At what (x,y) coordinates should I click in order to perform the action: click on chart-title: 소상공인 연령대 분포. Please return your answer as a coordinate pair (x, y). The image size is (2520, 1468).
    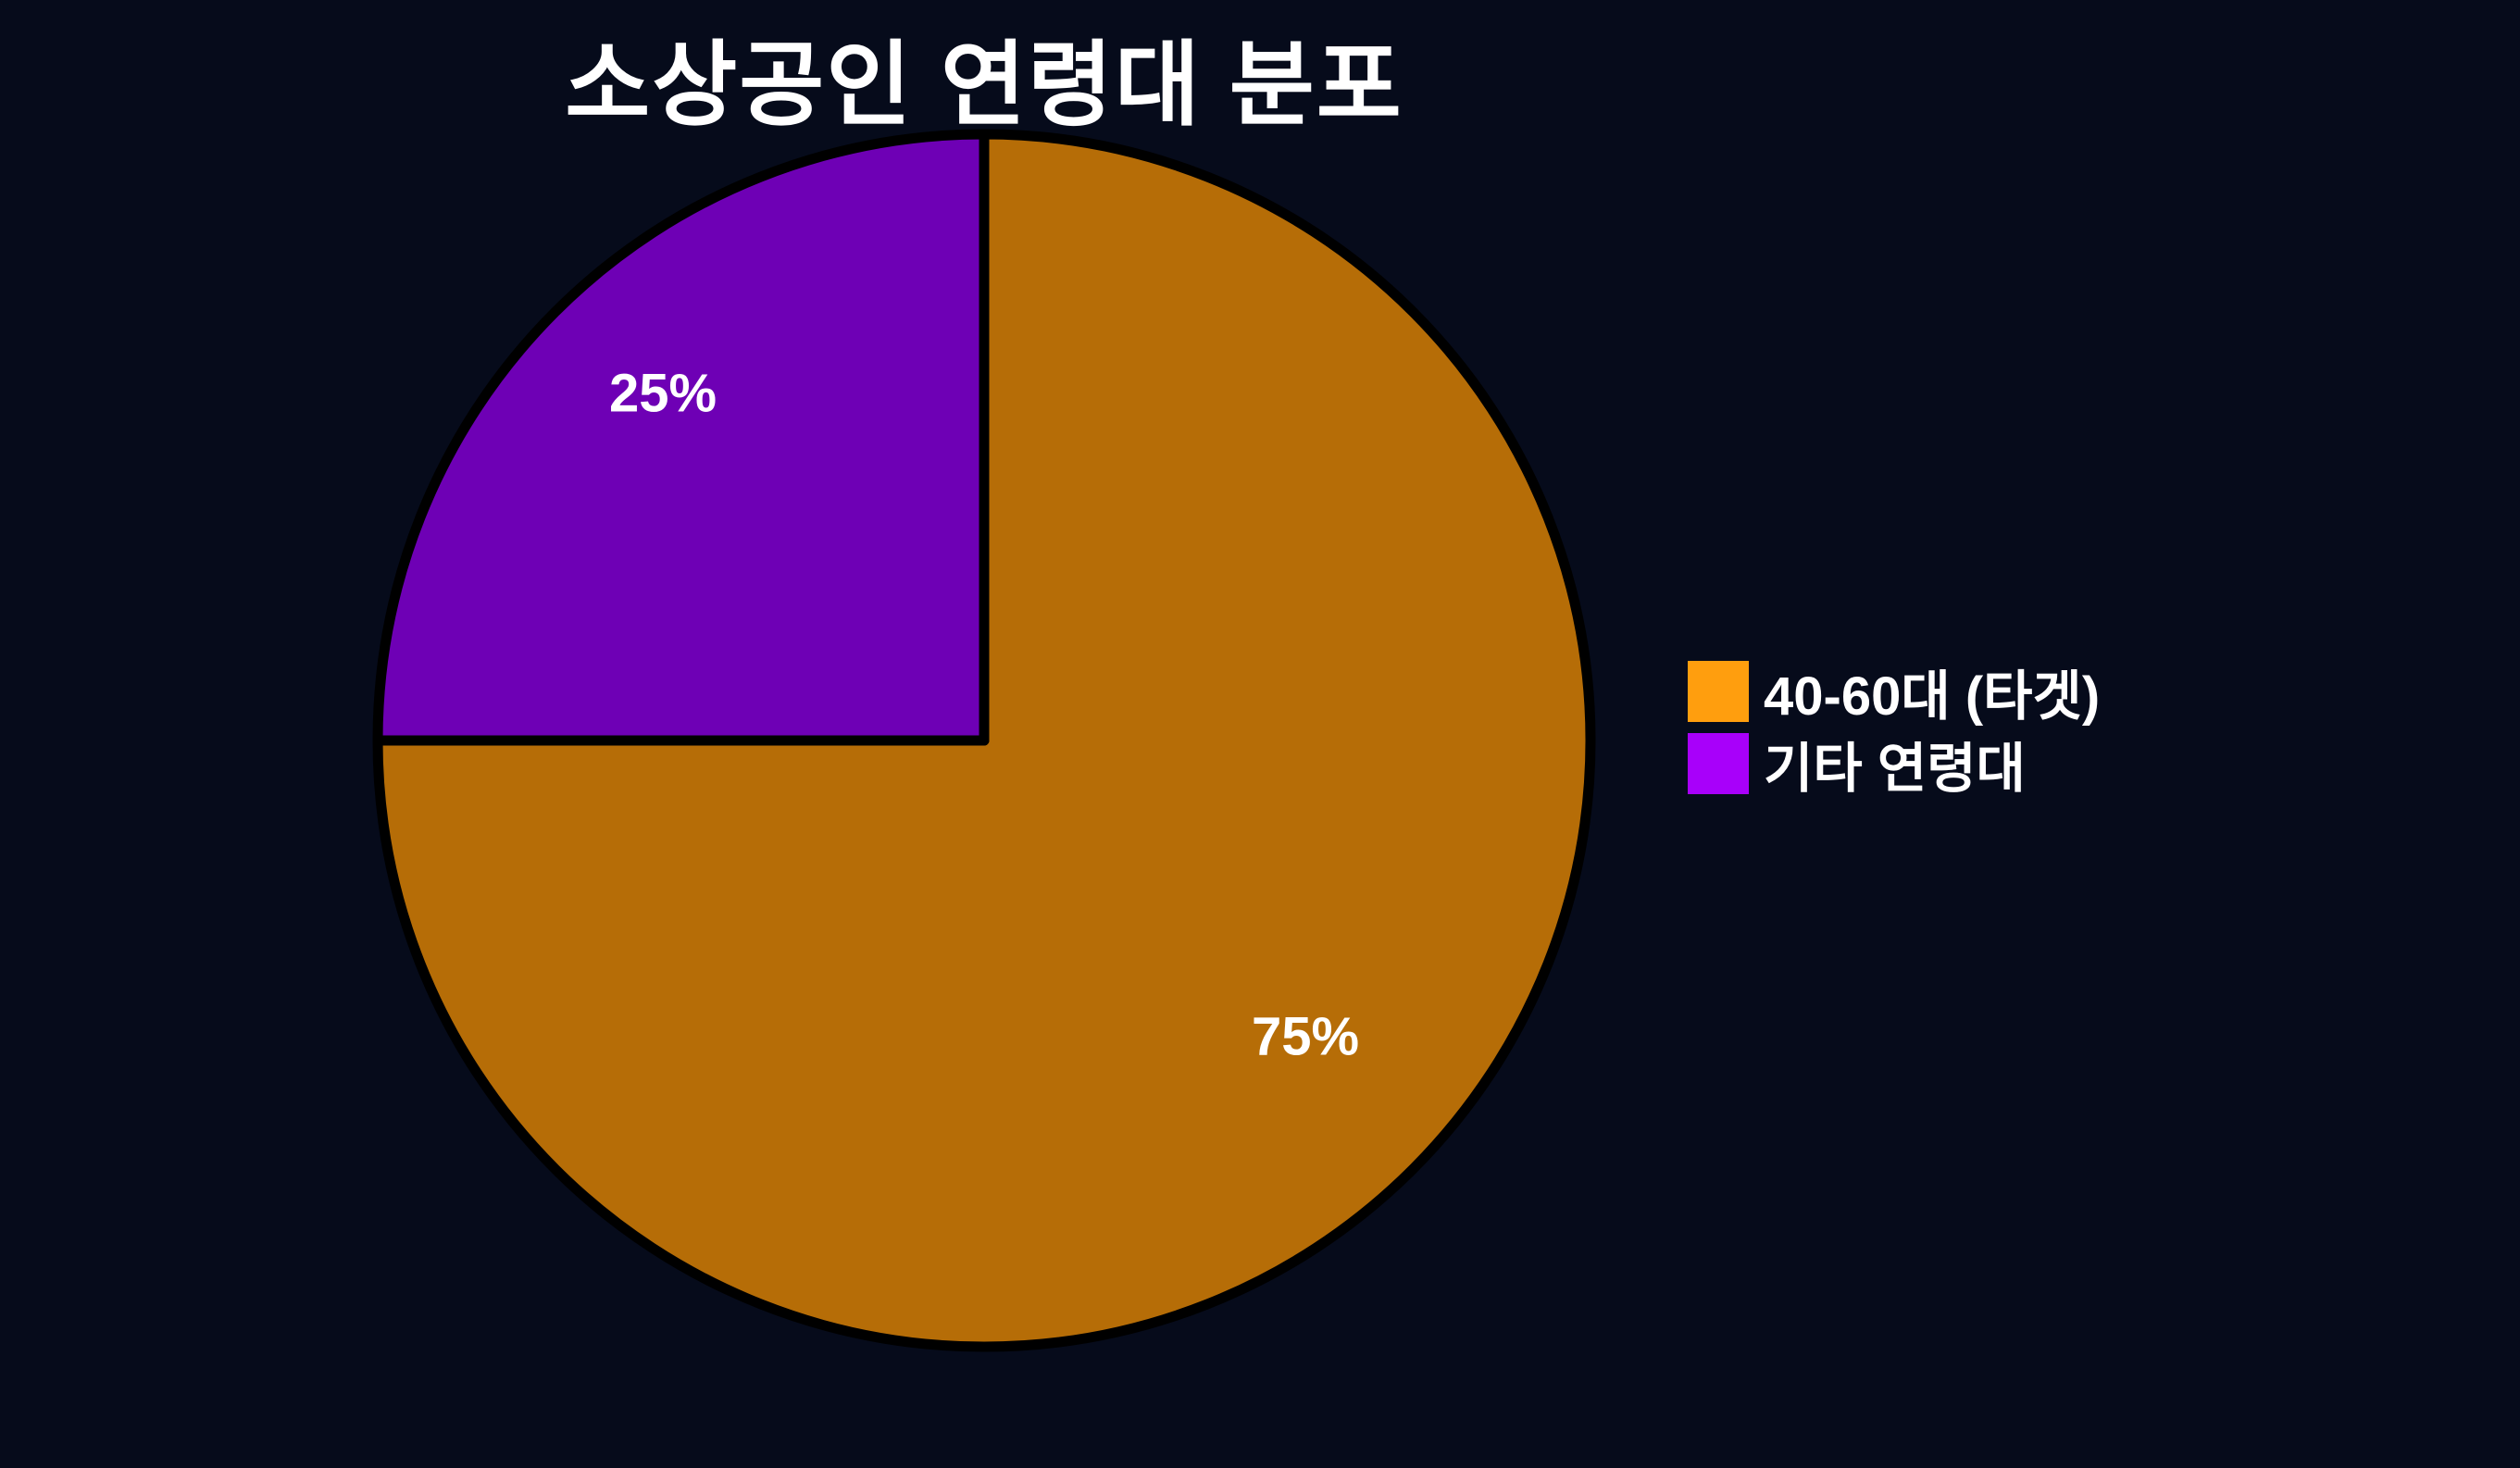
    Looking at the image, I should click on (984, 85).